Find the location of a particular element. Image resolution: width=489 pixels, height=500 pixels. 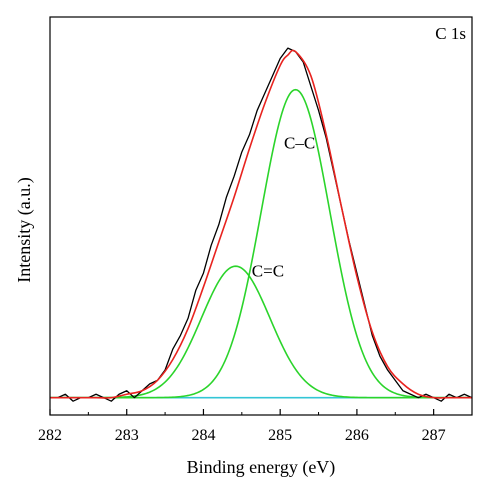

peak-label-c-eq-c: C=C is located at coordinates (268, 271).